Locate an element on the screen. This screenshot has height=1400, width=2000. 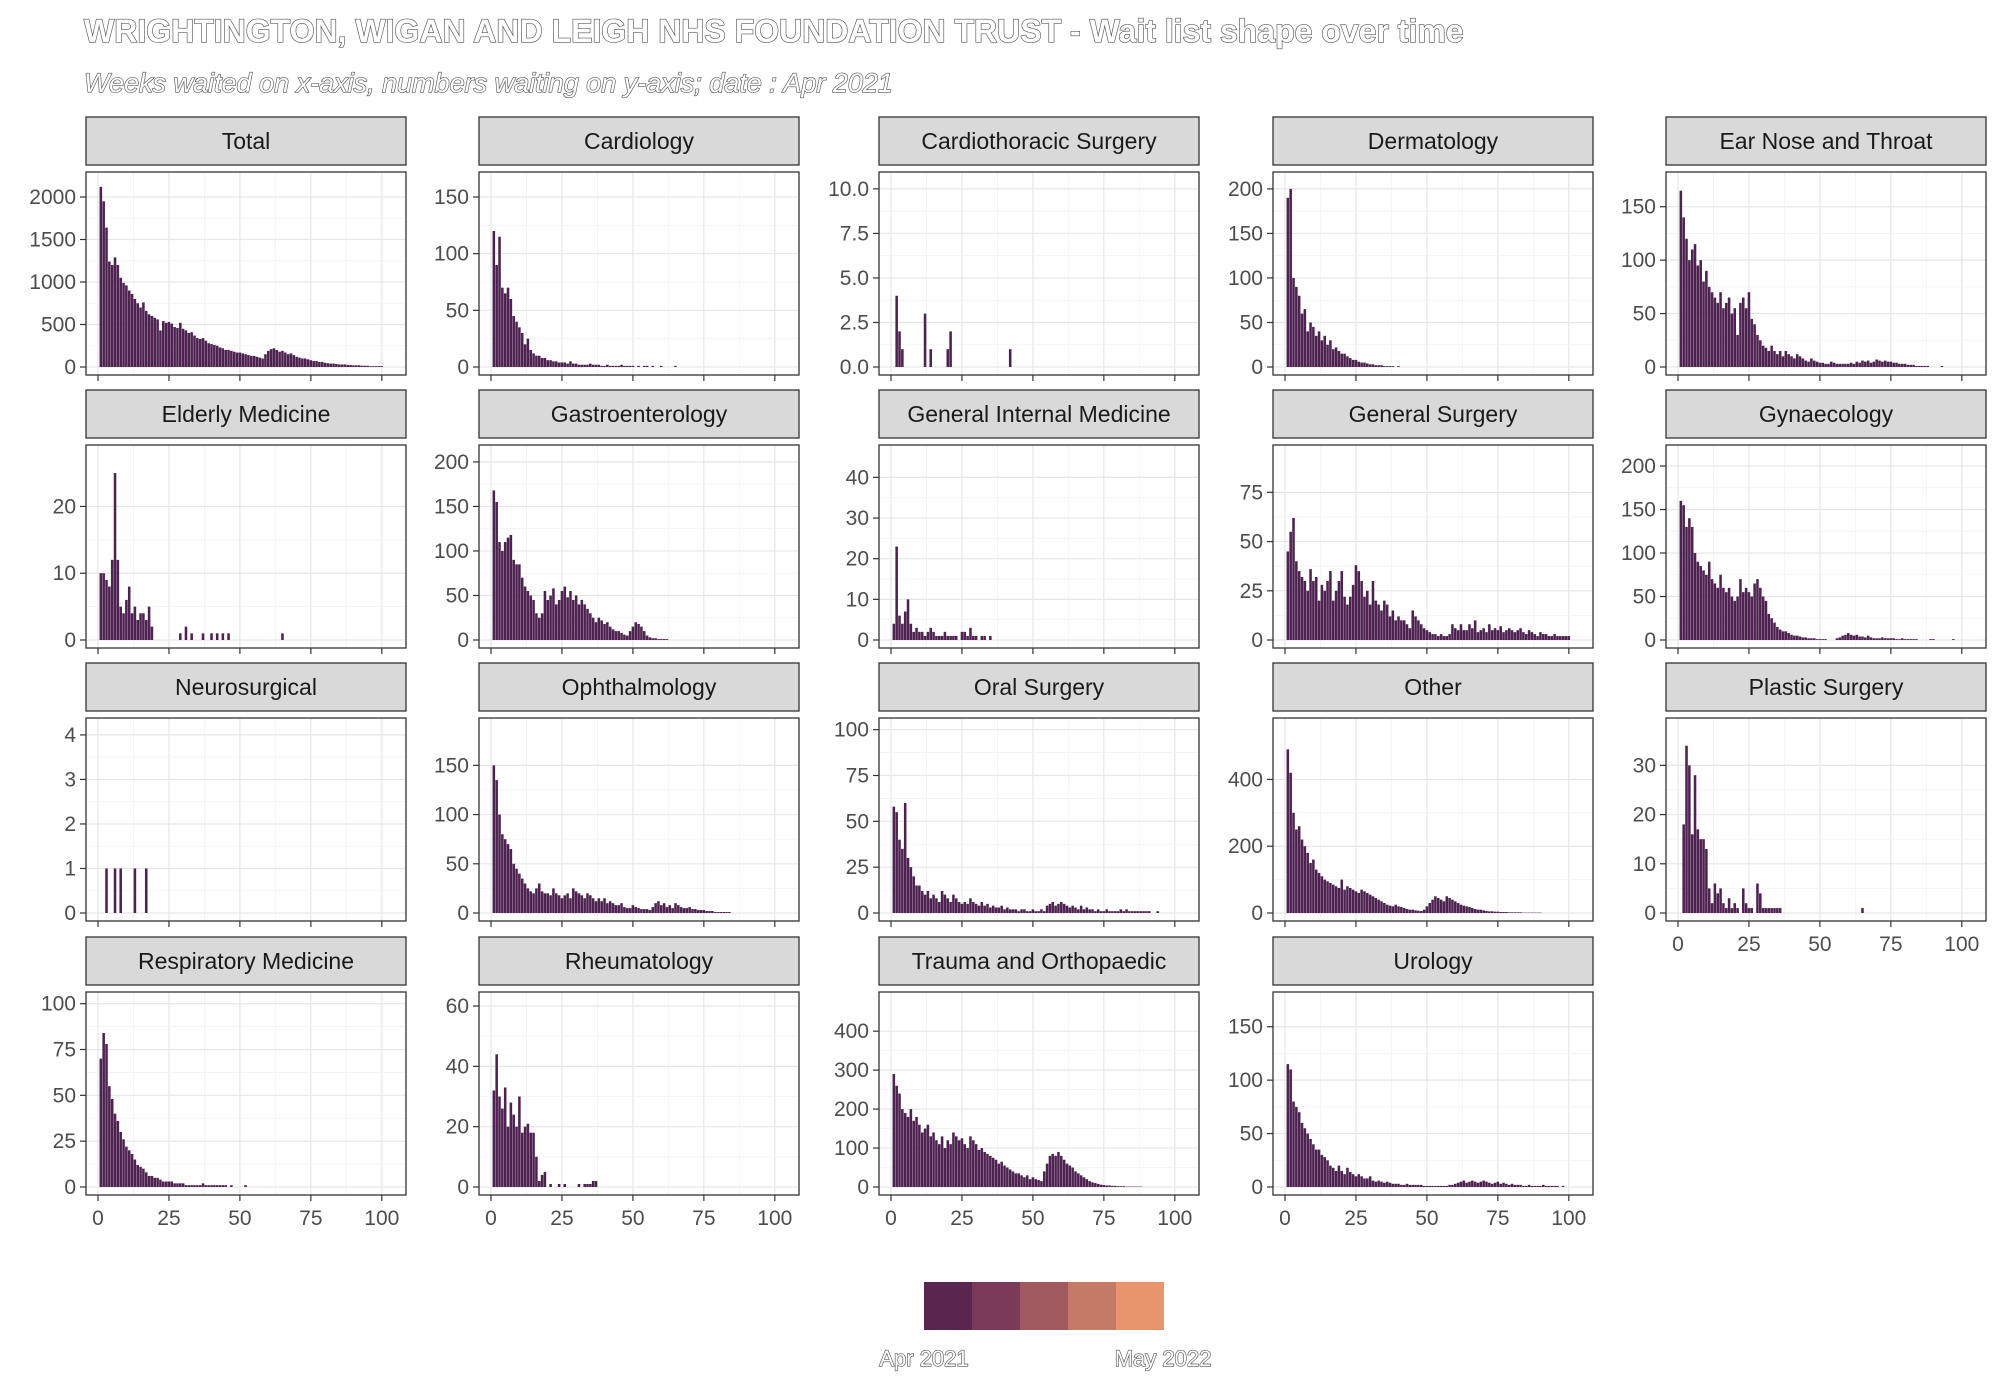
y-tick-label: 100 is located at coordinates (451, 254).